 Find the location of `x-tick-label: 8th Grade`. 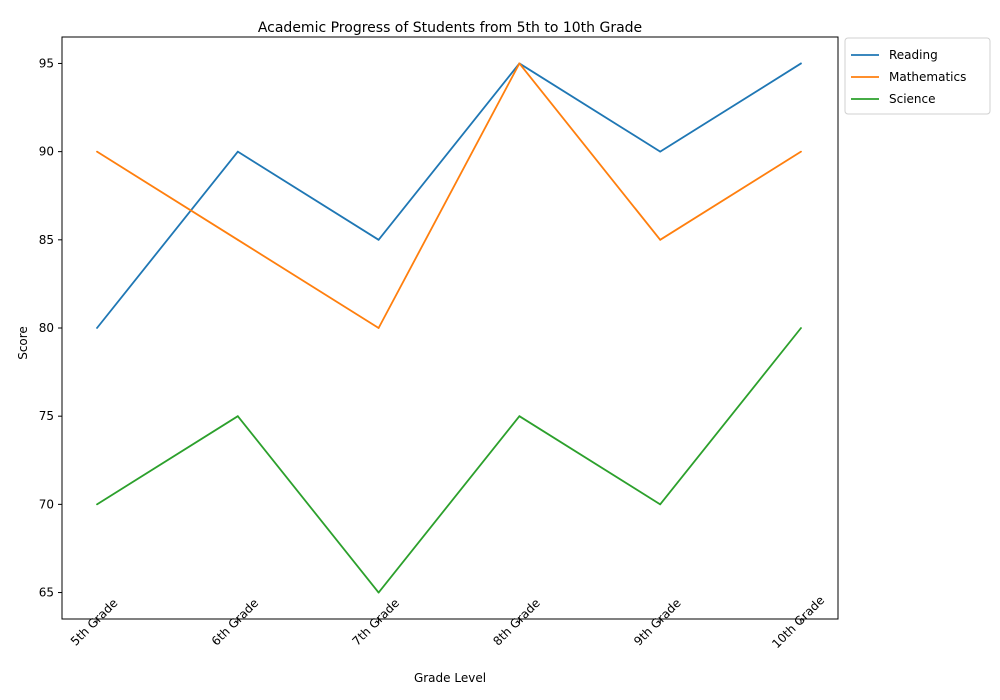

x-tick-label: 8th Grade is located at coordinates (516, 622).